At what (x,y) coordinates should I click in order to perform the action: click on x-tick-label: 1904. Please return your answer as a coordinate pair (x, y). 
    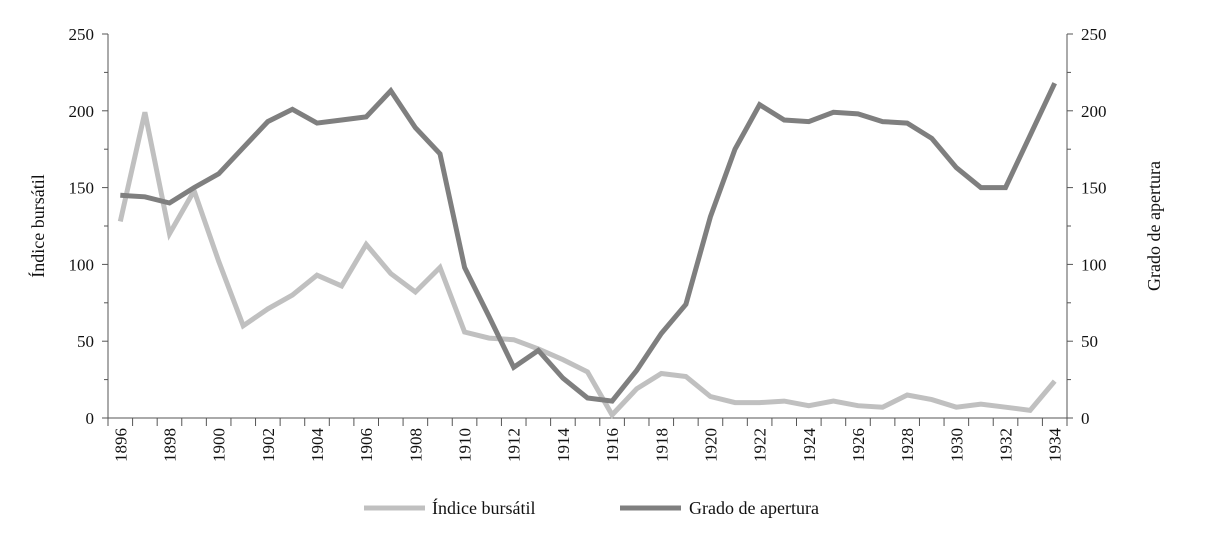
    Looking at the image, I should click on (317, 445).